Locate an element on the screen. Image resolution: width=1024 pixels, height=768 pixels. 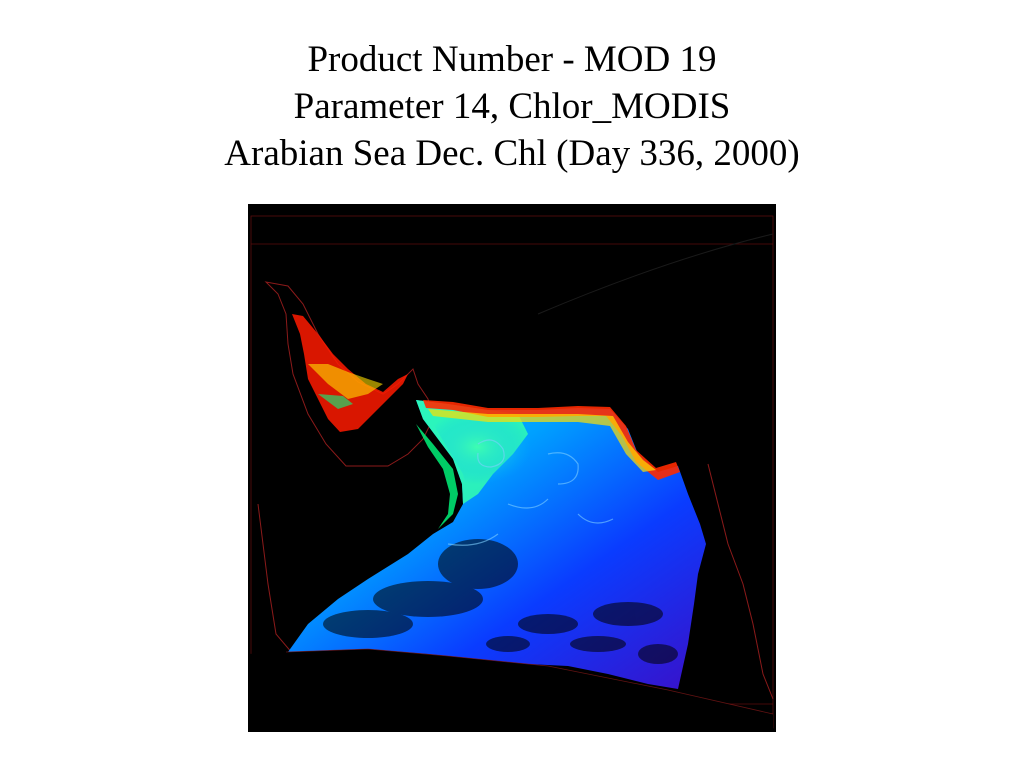
title-line-parameter: Parameter 14, Chlor_MODIS is located at coordinates (512, 106).